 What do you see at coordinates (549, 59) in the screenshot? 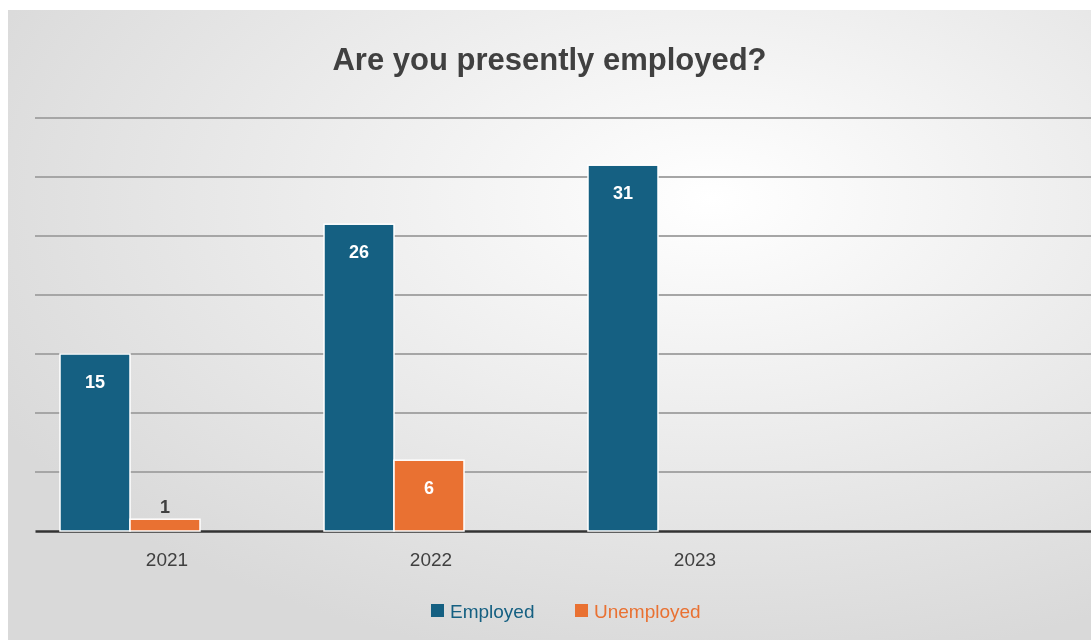
I see `chart-title: Are you presently employed?` at bounding box center [549, 59].